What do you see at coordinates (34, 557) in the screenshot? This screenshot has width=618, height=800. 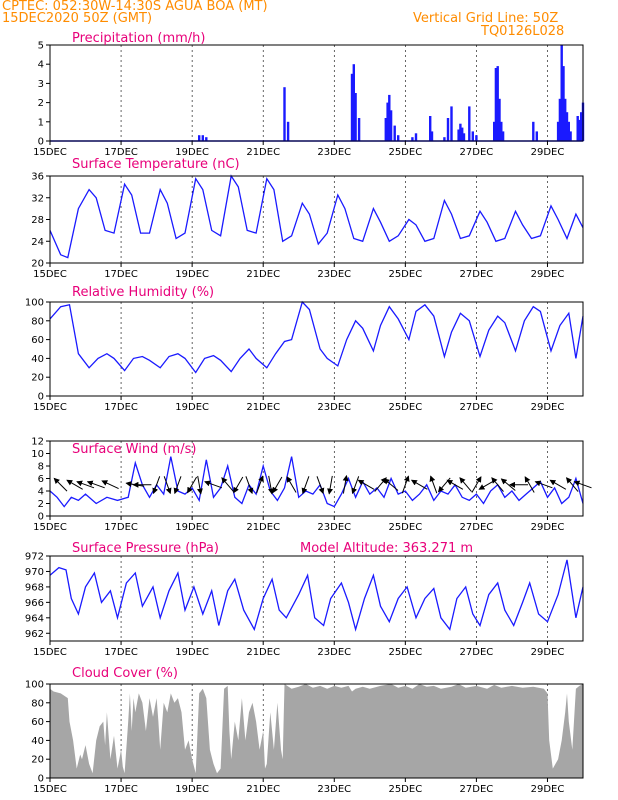 I see `pressure-ytick-label: 972` at bounding box center [34, 557].